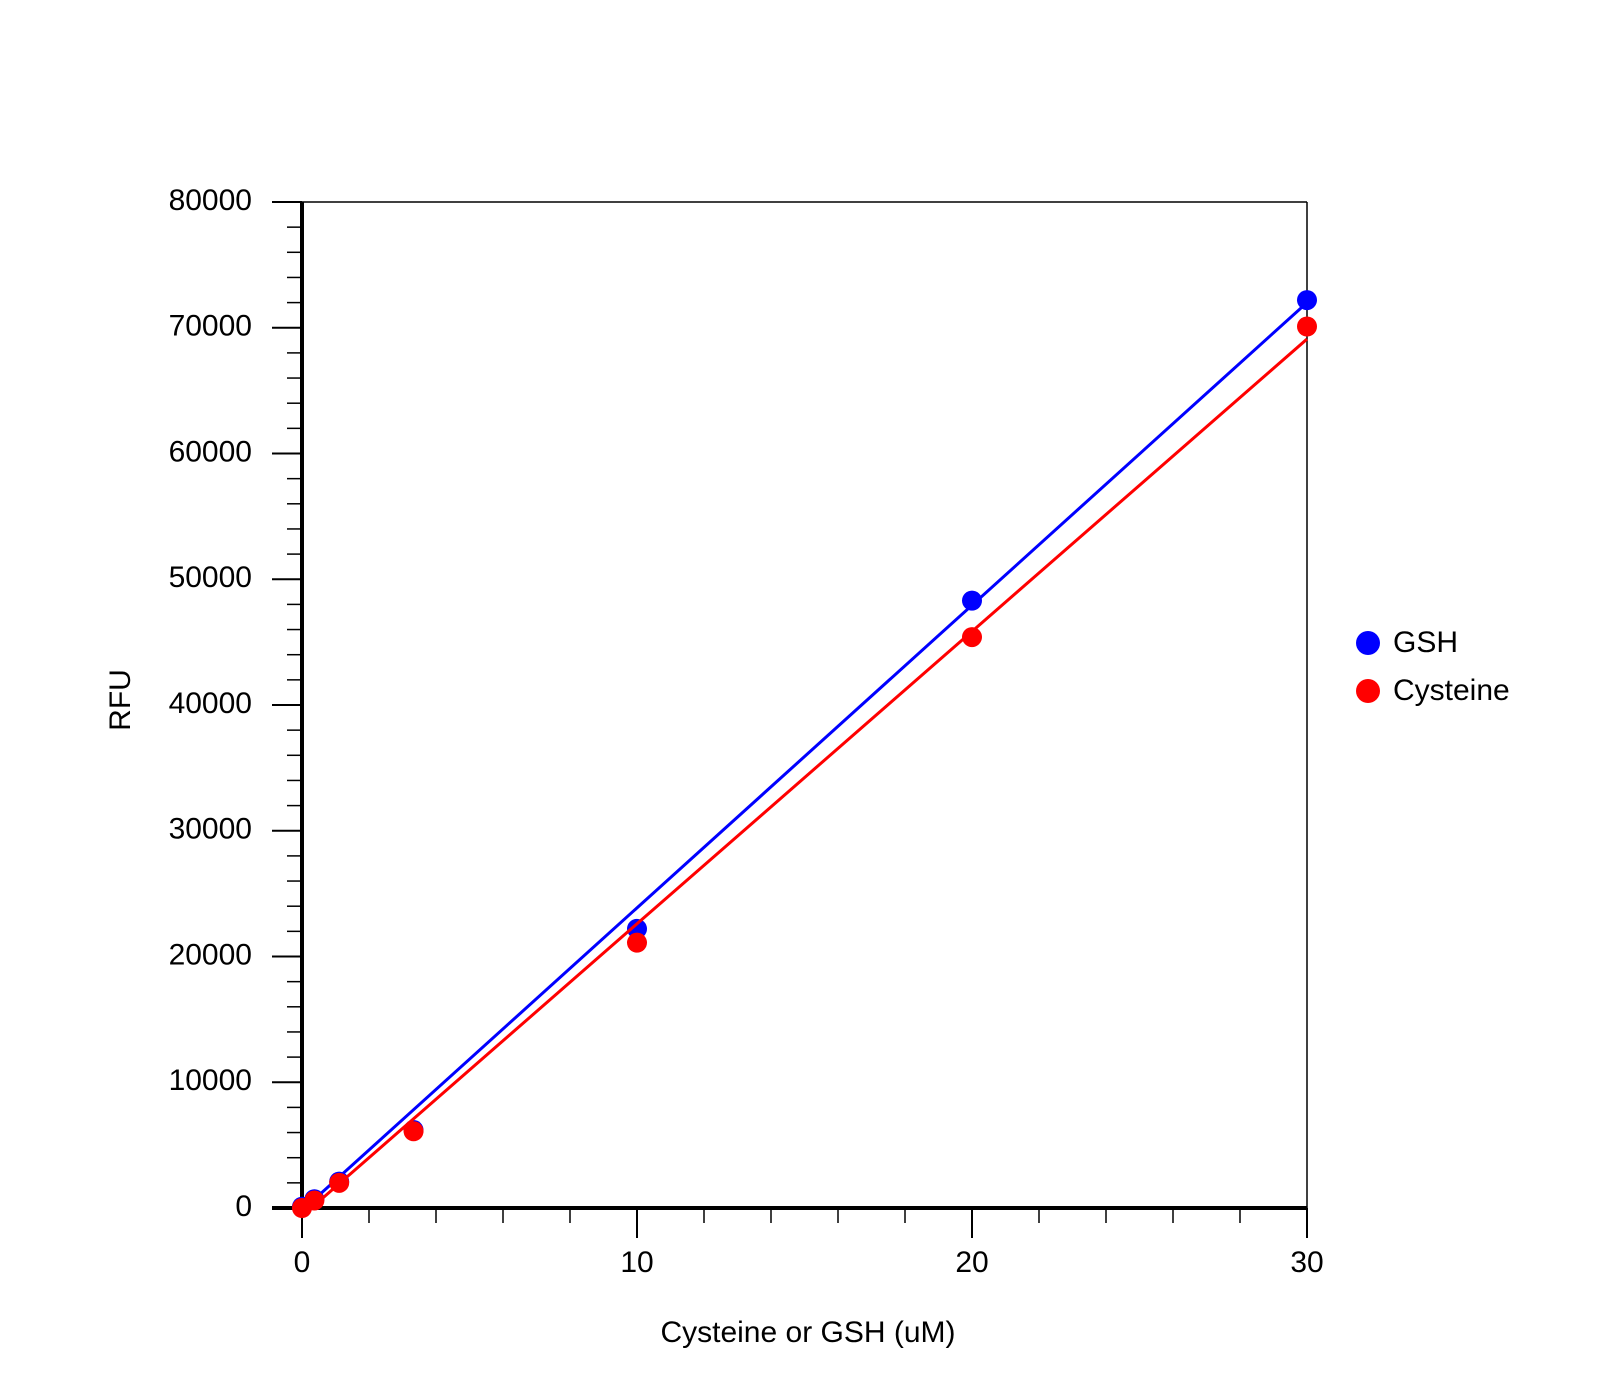 This screenshot has height=1400, width=1600. I want to click on y-tick-label: 10000, so click(210, 1080).